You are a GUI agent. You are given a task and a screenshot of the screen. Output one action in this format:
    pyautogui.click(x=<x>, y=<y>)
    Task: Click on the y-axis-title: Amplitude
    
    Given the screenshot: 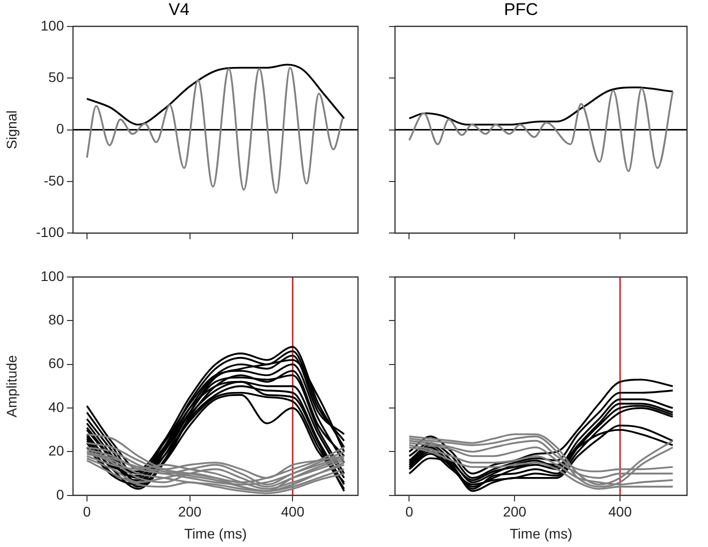 What is the action you would take?
    pyautogui.click(x=11, y=386)
    